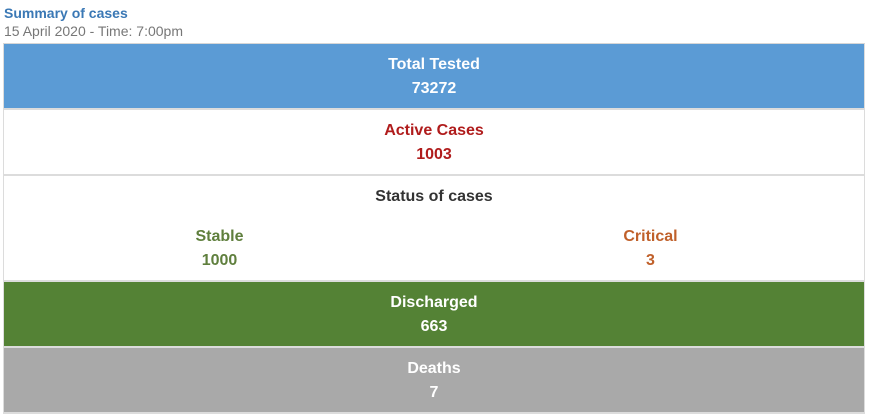 The width and height of the screenshot is (869, 417). What do you see at coordinates (434, 130) in the screenshot?
I see `active-cases-label: Active Cases` at bounding box center [434, 130].